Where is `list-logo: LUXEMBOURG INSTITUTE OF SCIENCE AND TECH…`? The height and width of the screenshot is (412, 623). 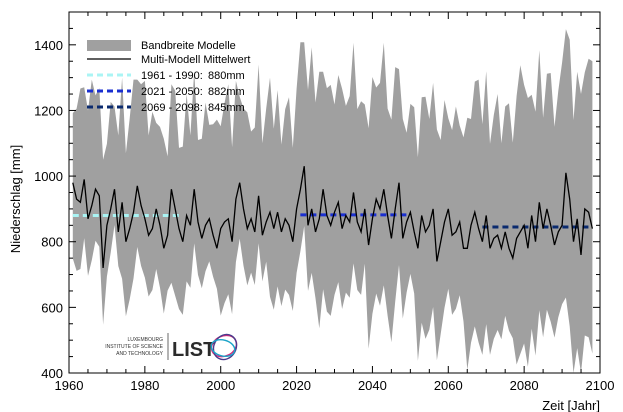 list-logo: LUXEMBOURG INSTITUTE OF SCIENCE AND TECH… is located at coordinates (171, 347).